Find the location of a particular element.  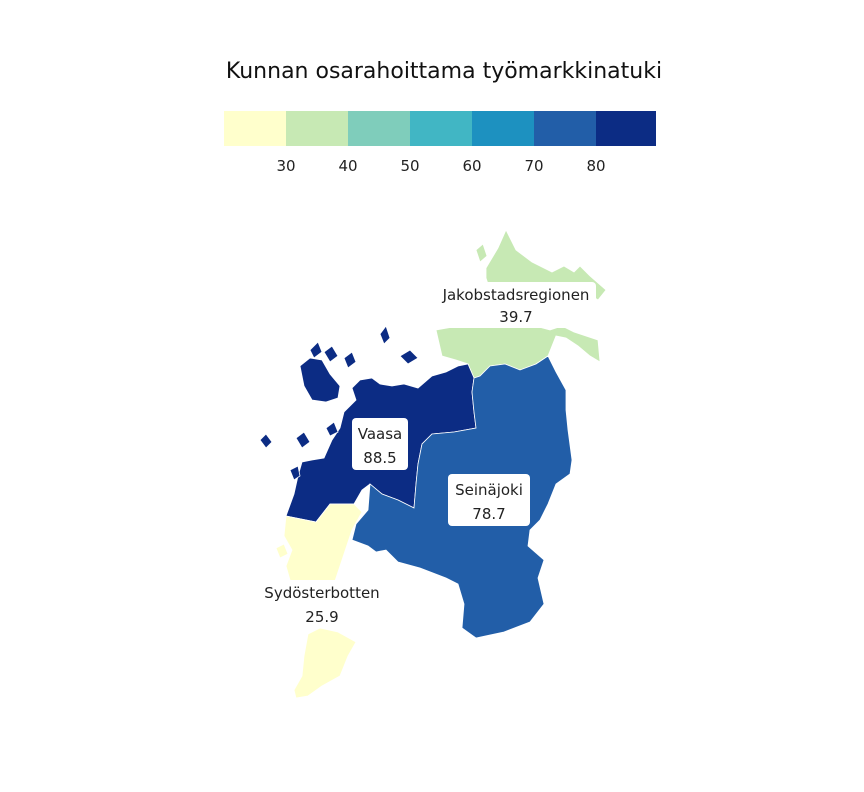

region-value: 39.7 is located at coordinates (515, 317).